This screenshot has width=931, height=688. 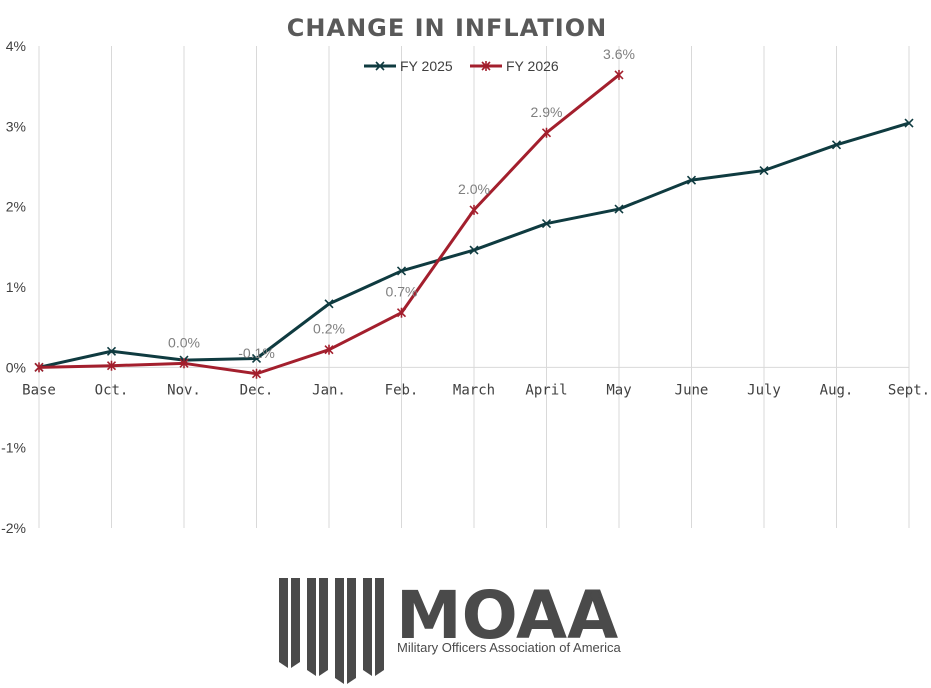 What do you see at coordinates (257, 390) in the screenshot?
I see `x-tick-label: Dec.` at bounding box center [257, 390].